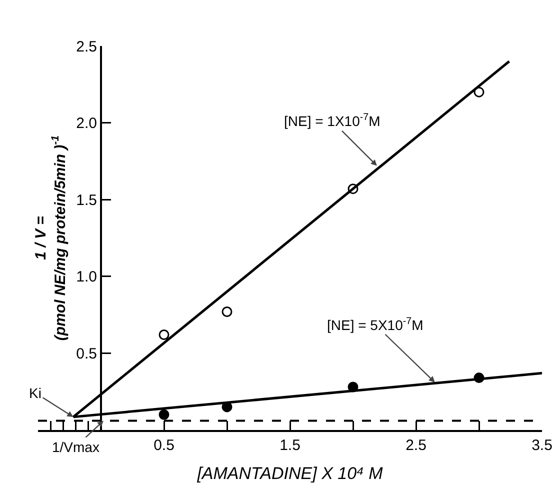 Image resolution: width=559 pixels, height=495 pixels. Describe the element at coordinates (86, 353) in the screenshot. I see `y-tick-label: 0.5` at that location.